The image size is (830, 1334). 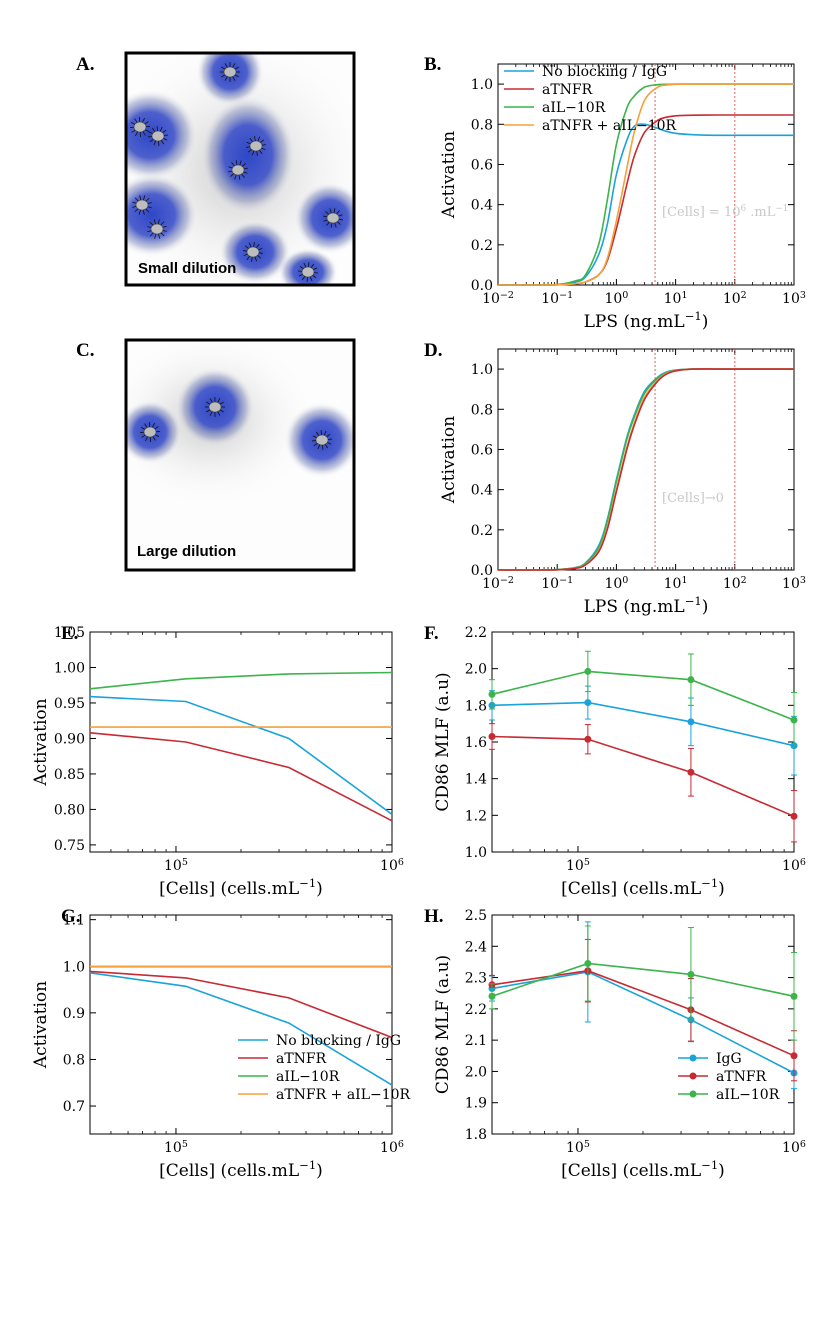 What do you see at coordinates (476, 780) in the screenshot?
I see `y-tick-label: 1.4` at bounding box center [476, 780].